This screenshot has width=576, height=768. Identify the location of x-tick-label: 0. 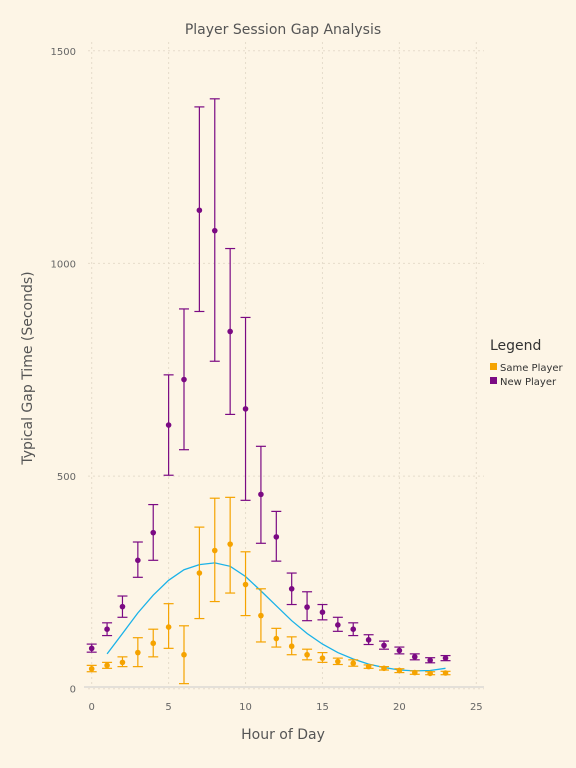
(92, 707).